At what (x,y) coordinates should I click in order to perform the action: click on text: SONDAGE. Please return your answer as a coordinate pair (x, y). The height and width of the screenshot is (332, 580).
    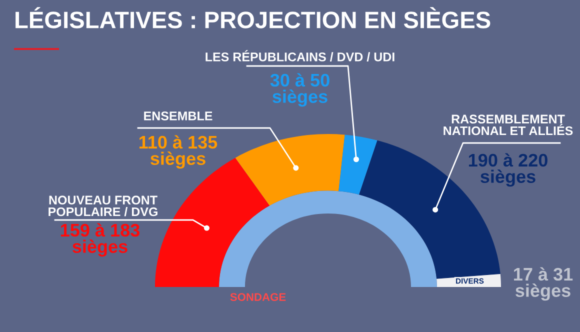
    Looking at the image, I should click on (258, 297).